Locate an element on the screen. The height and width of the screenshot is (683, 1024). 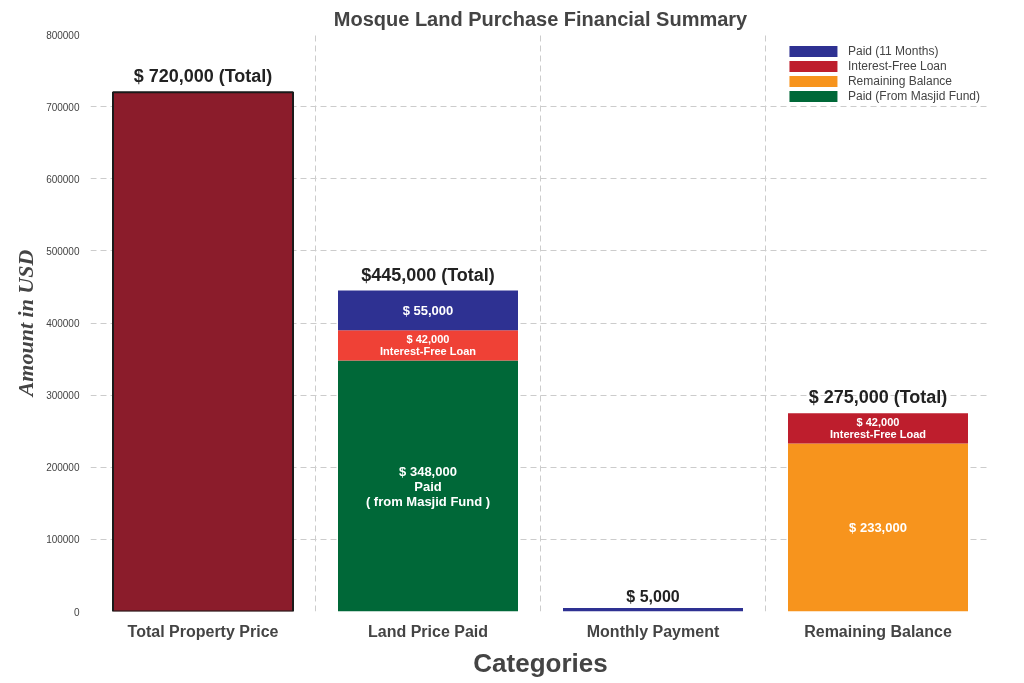
y-tick-label: 300000 is located at coordinates (63, 396).